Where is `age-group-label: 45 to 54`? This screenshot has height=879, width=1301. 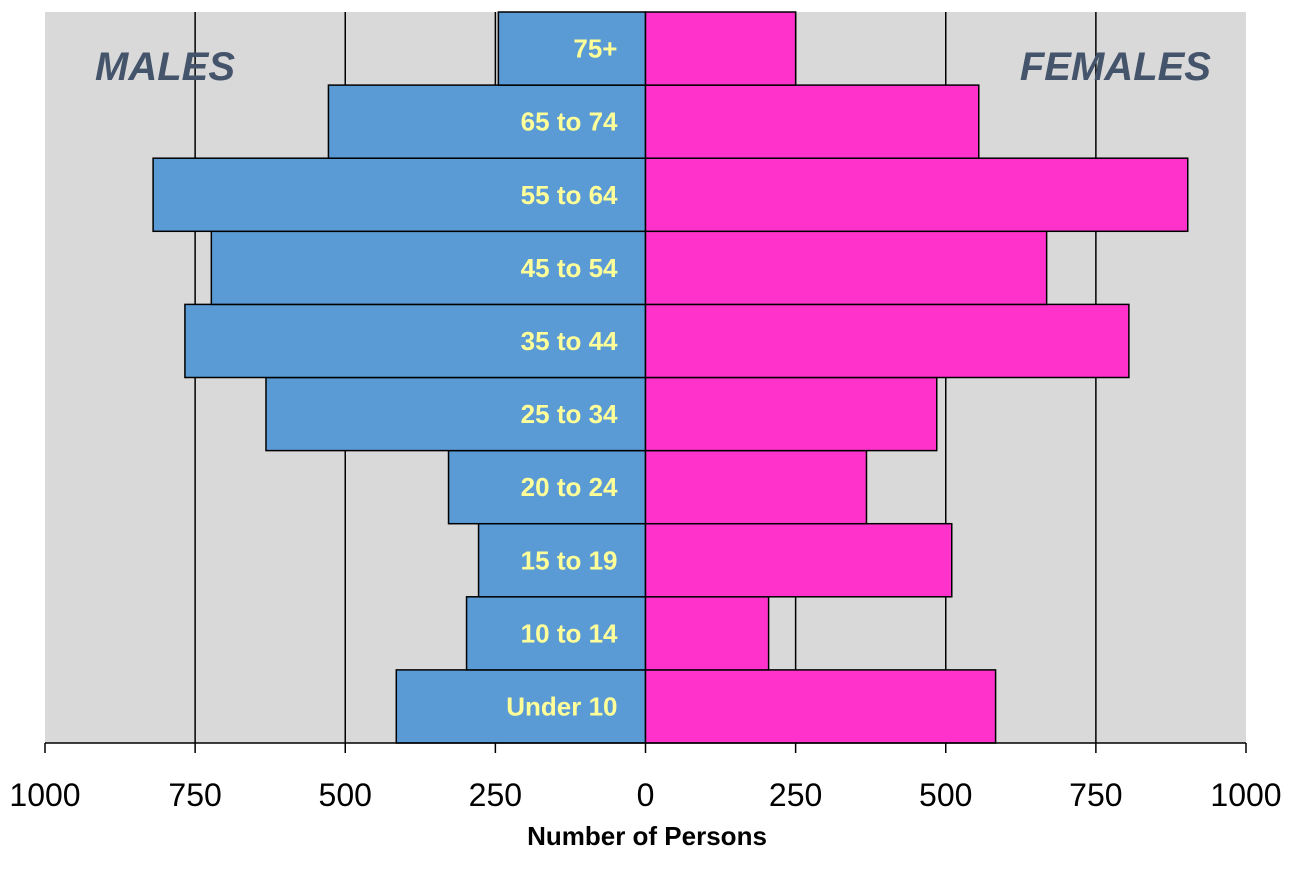 age-group-label: 45 to 54 is located at coordinates (569, 268).